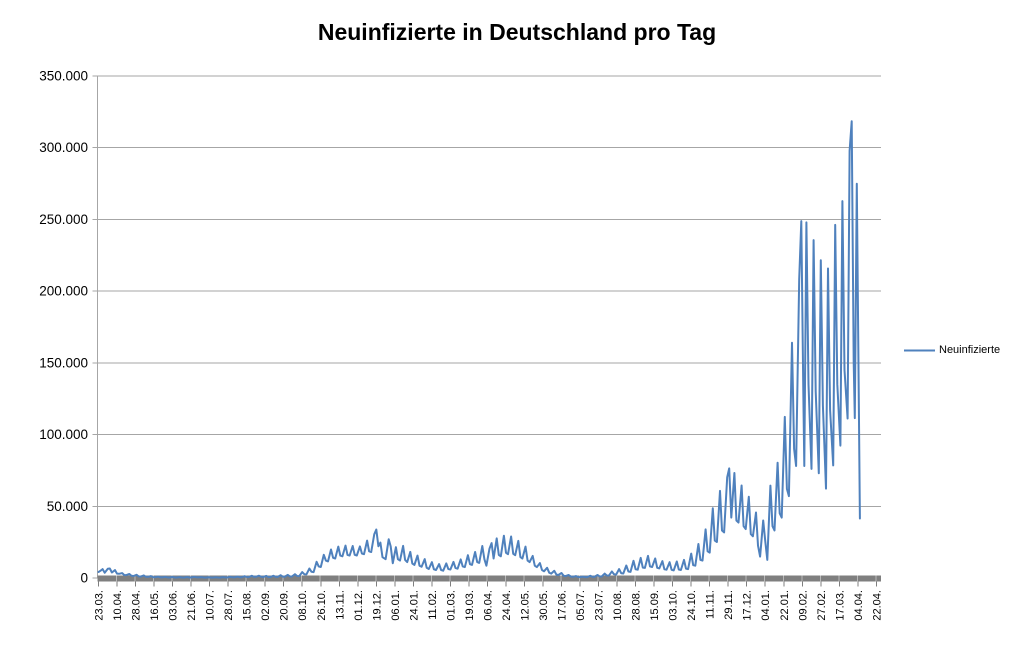 This screenshot has width=1016, height=650. What do you see at coordinates (285, 605) in the screenshot?
I see `x-tick-label: 20.09.` at bounding box center [285, 605].